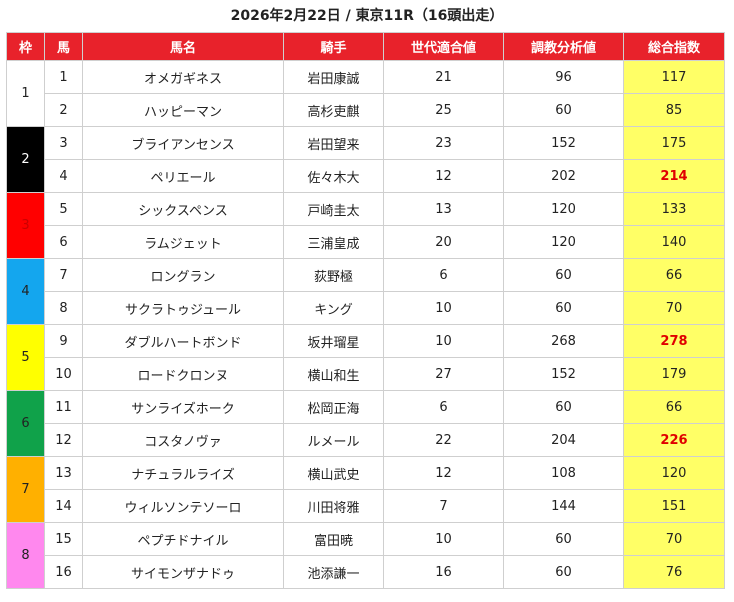  Describe the element at coordinates (183, 407) in the screenshot. I see `horse-name-cell: サンライズホーク` at that location.